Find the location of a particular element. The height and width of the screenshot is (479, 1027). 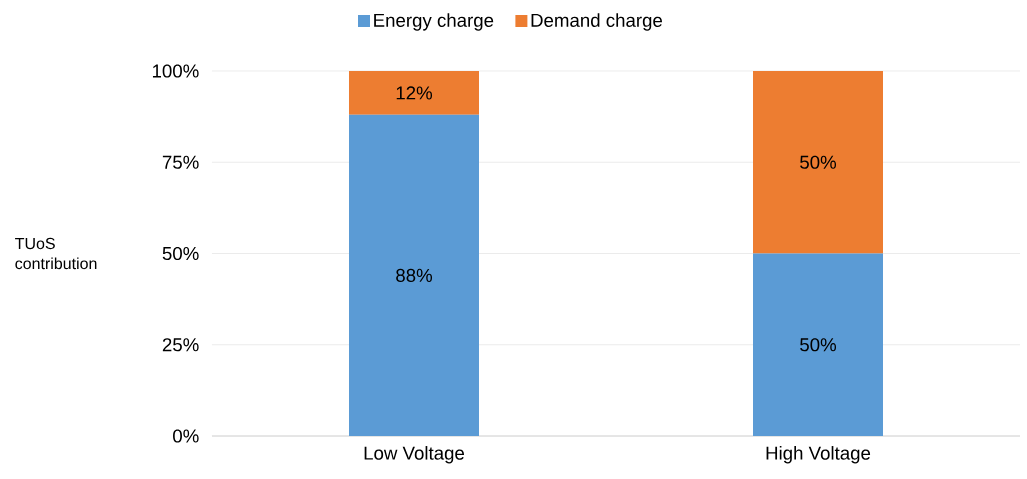

legend-label: Energy charge is located at coordinates (434, 22).